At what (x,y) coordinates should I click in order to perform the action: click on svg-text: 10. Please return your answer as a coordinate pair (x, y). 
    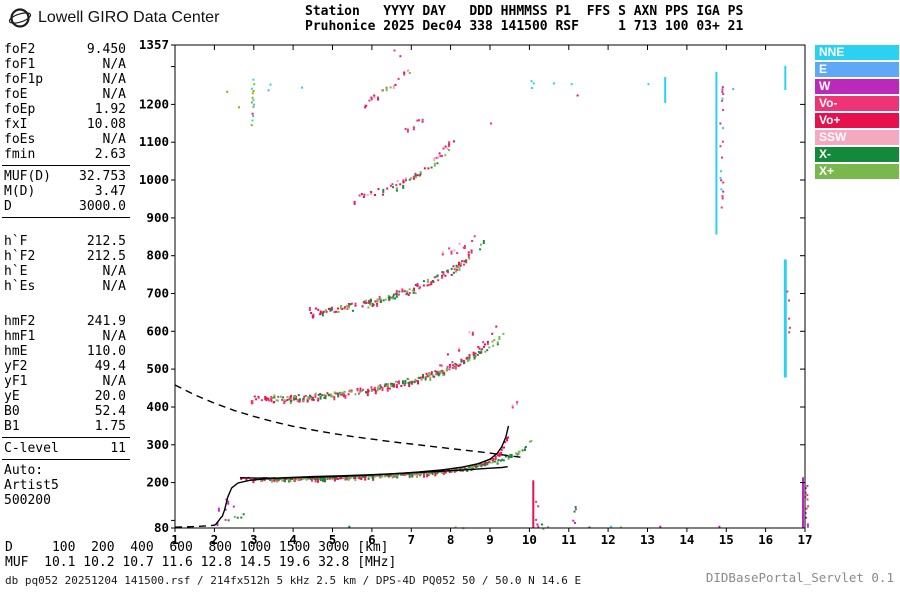
    Looking at the image, I should click on (529, 538).